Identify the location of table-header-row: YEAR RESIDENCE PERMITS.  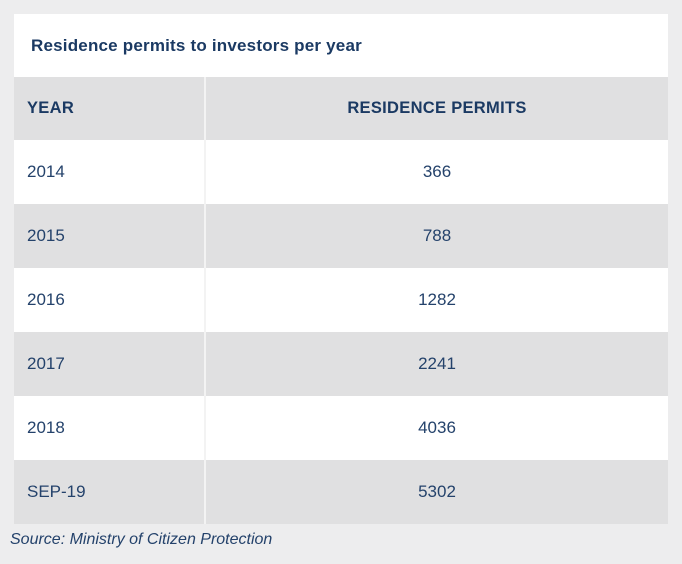
(341, 108).